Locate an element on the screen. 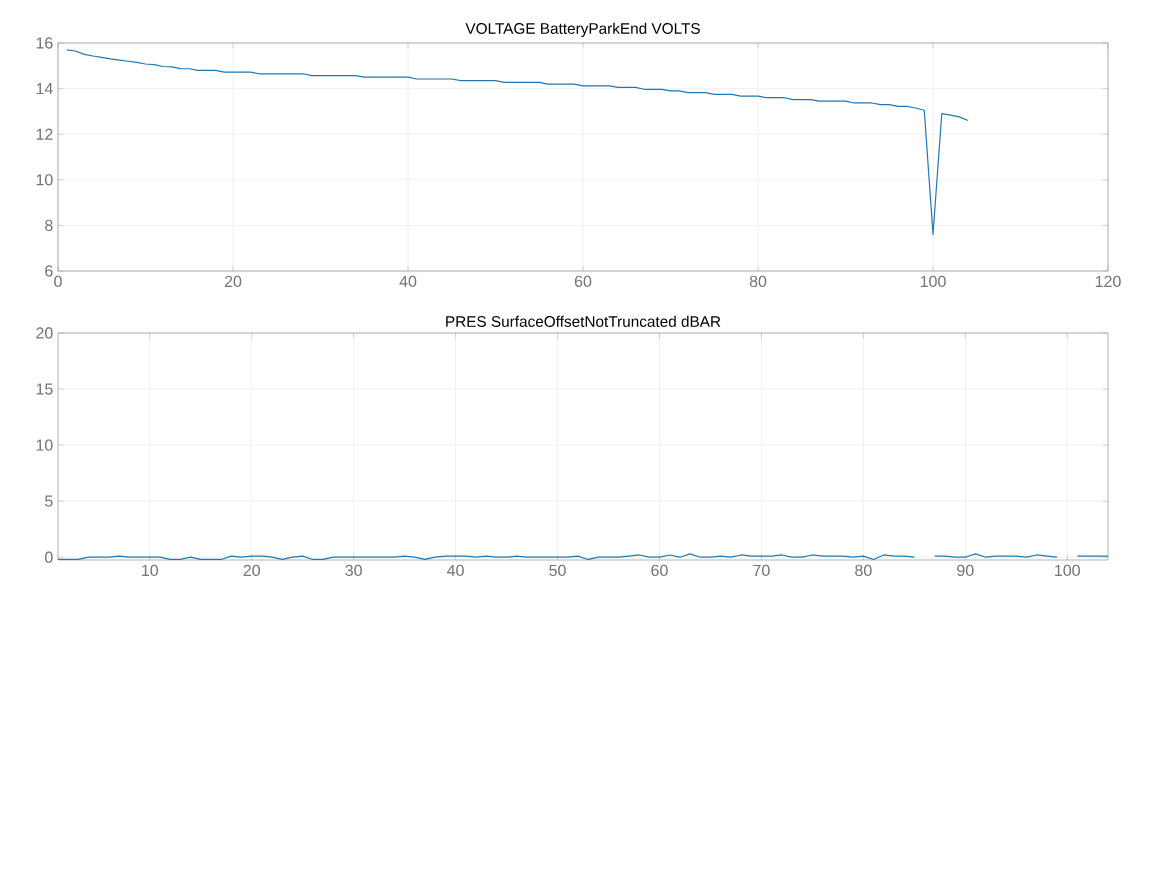  y-tick-label: 14 is located at coordinates (44, 89).